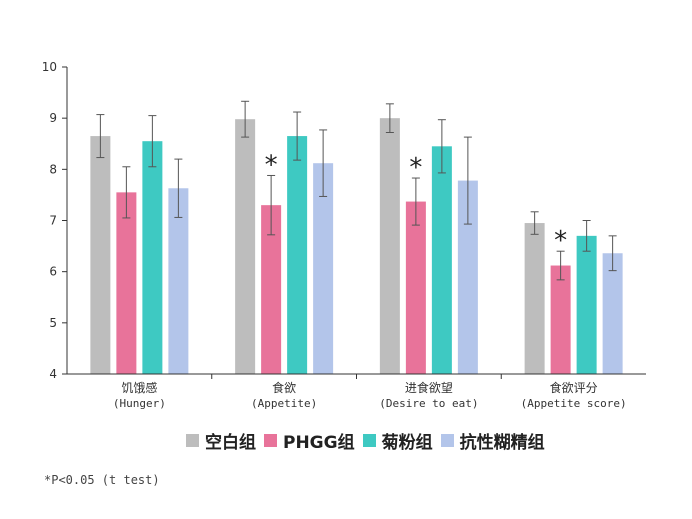 The image size is (692, 519). What do you see at coordinates (53, 323) in the screenshot?
I see `y-tick-label: 5` at bounding box center [53, 323].